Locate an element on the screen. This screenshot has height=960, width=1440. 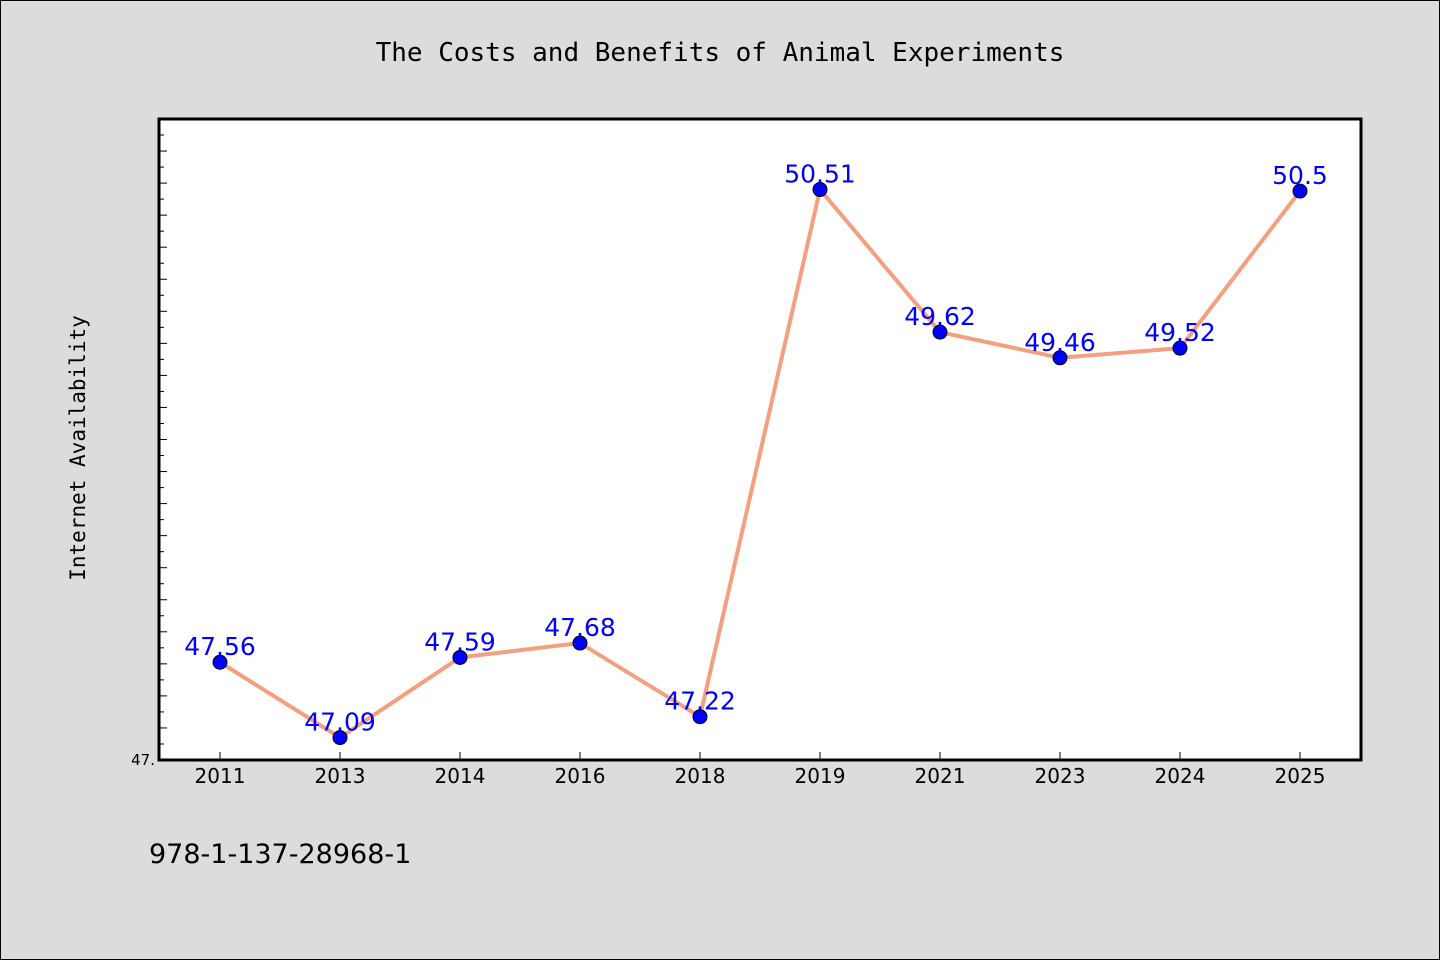
x-tick-label: 2013 is located at coordinates (340, 776).